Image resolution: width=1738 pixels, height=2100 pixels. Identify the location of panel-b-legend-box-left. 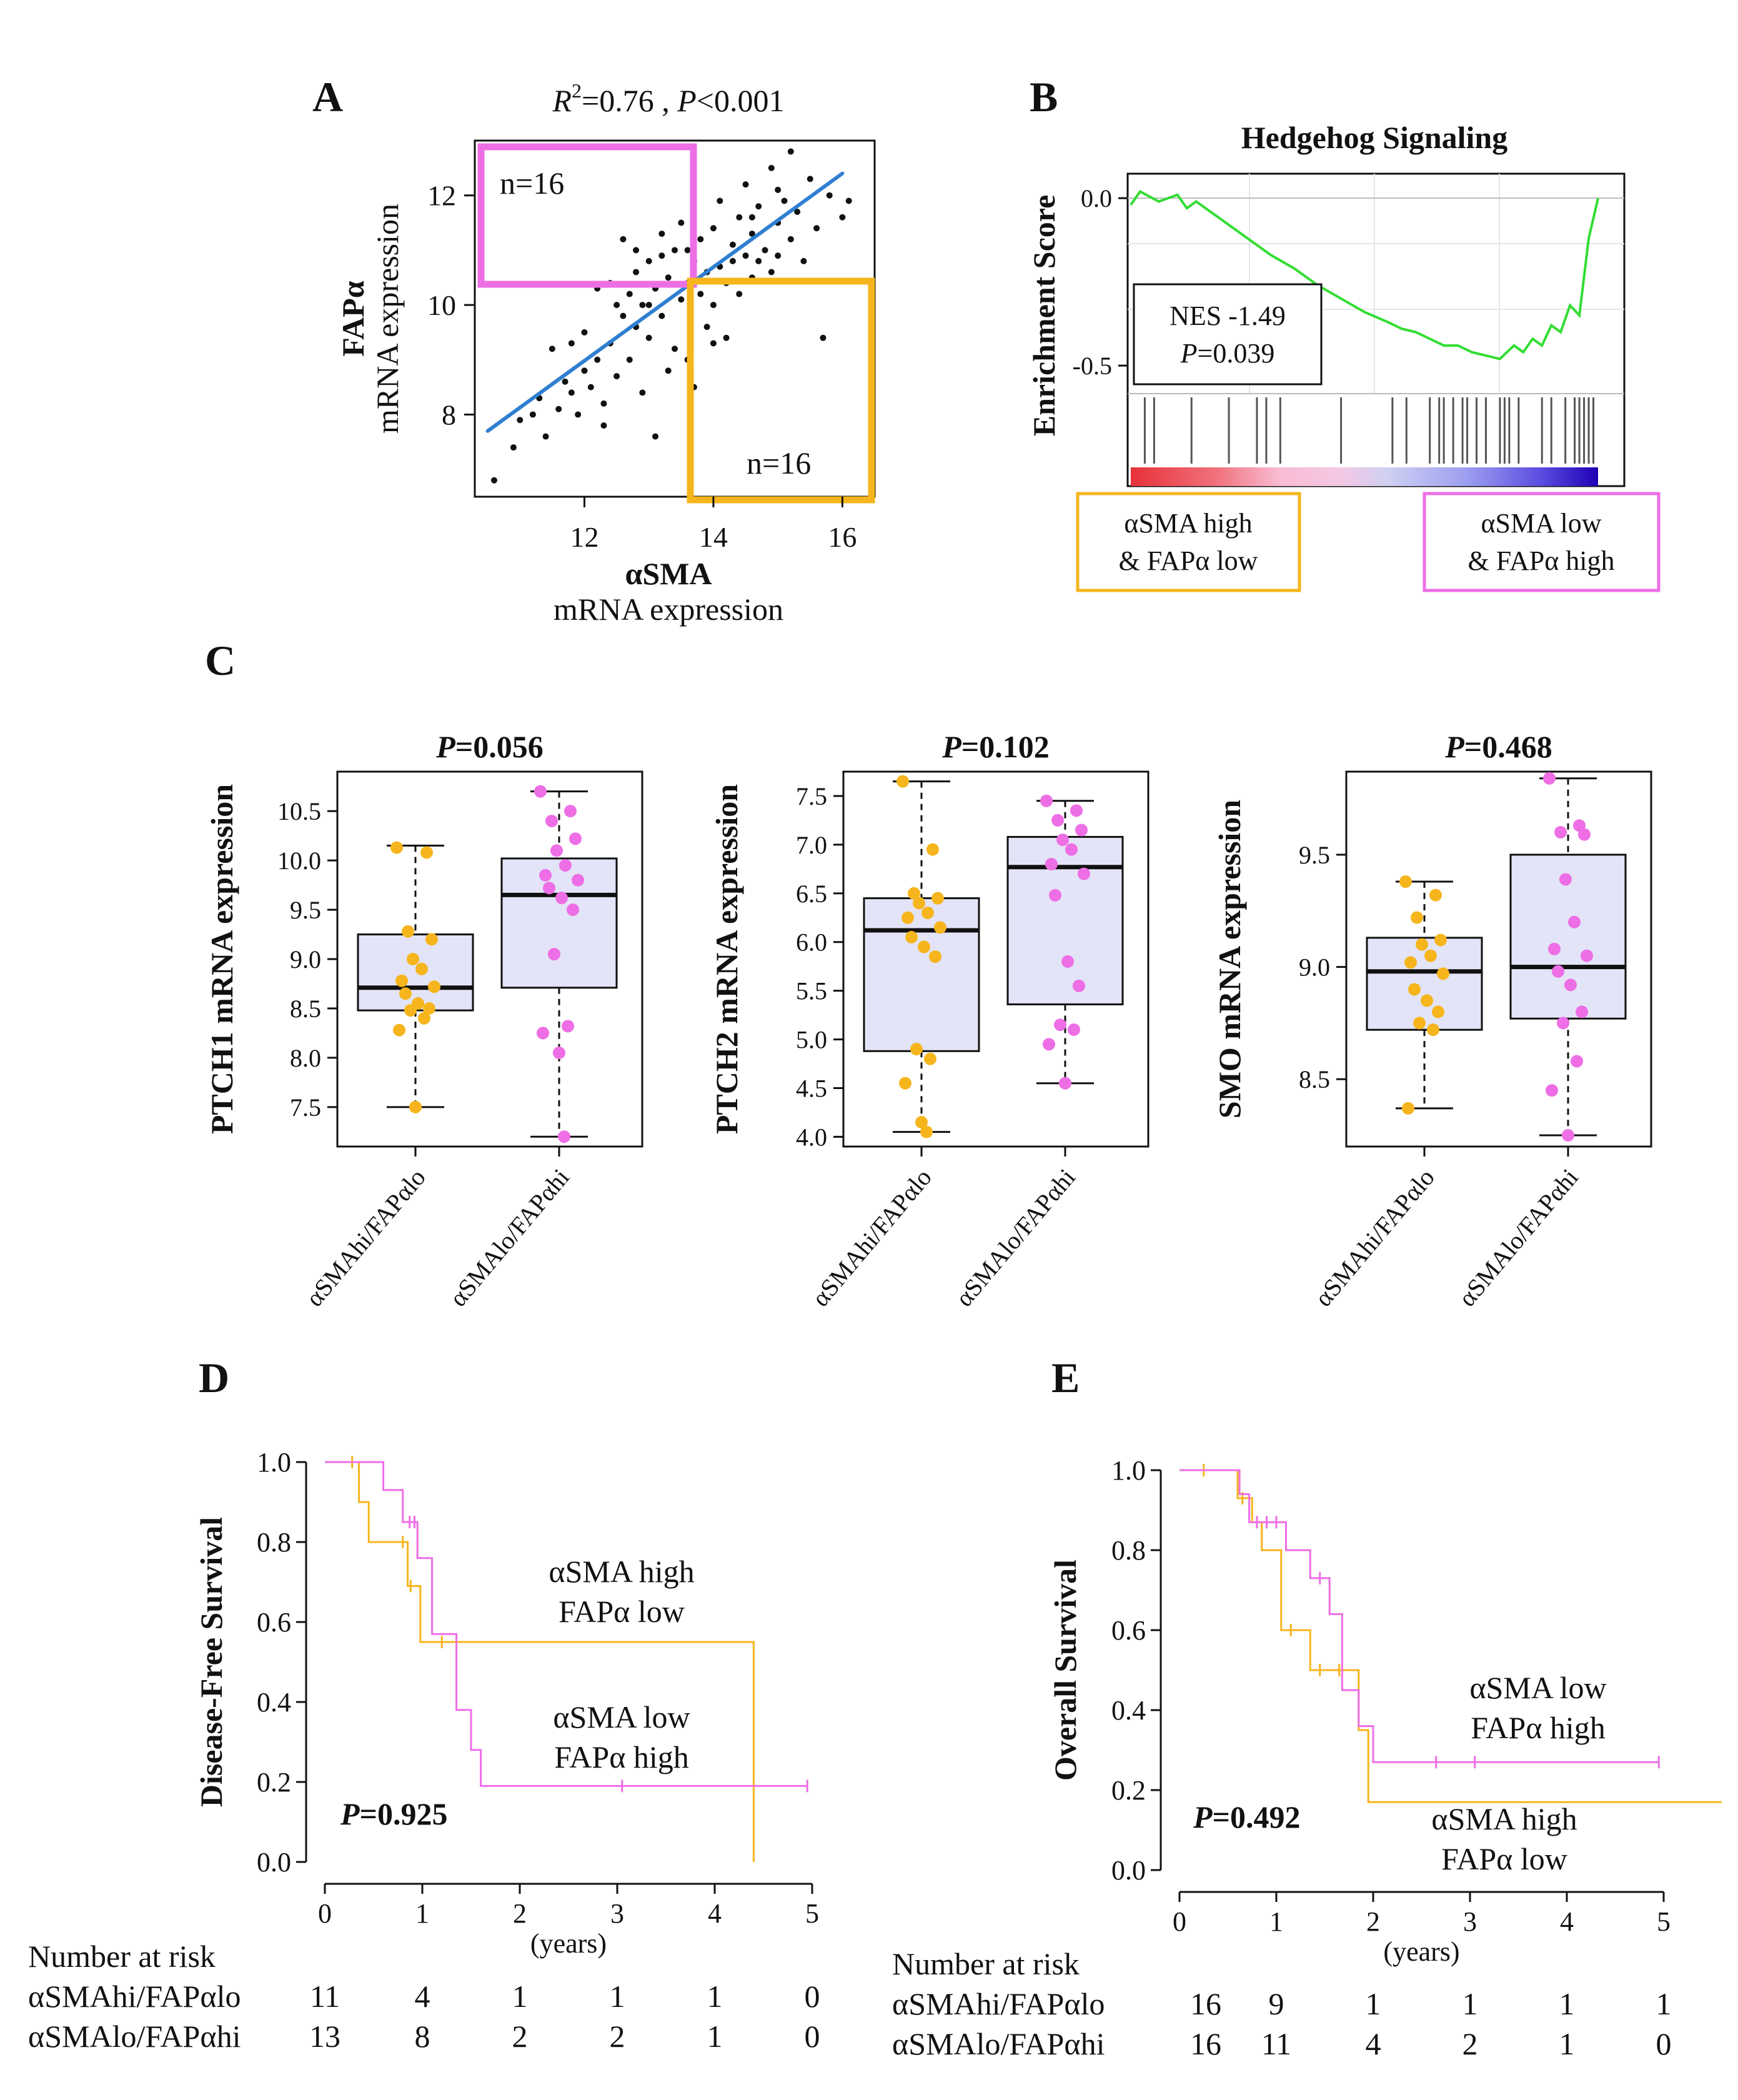
(1188, 542).